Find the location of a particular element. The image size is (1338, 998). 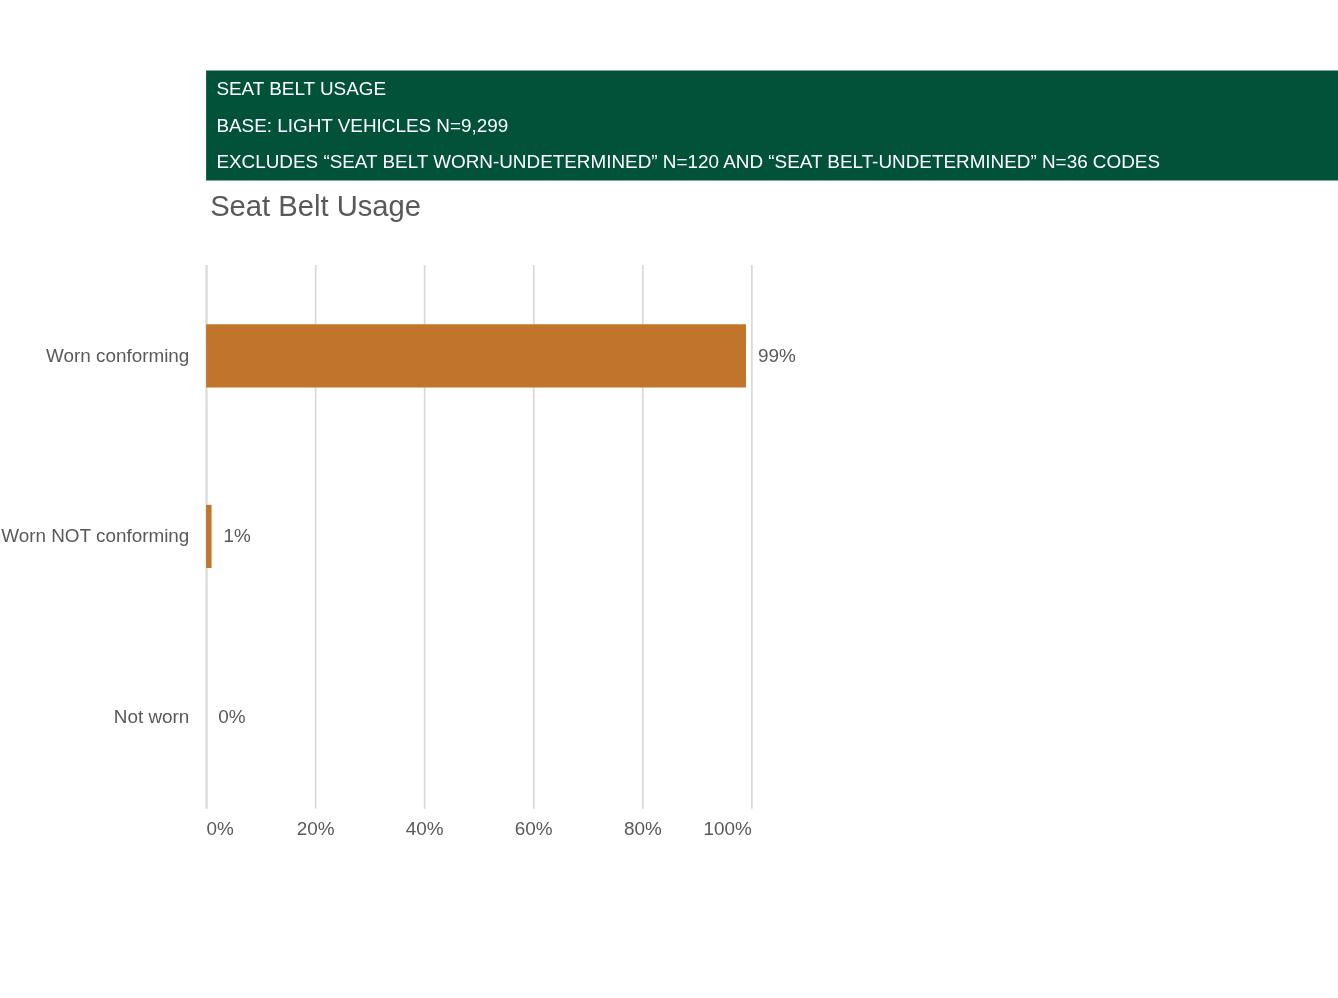

data-label: 1% is located at coordinates (237, 536).